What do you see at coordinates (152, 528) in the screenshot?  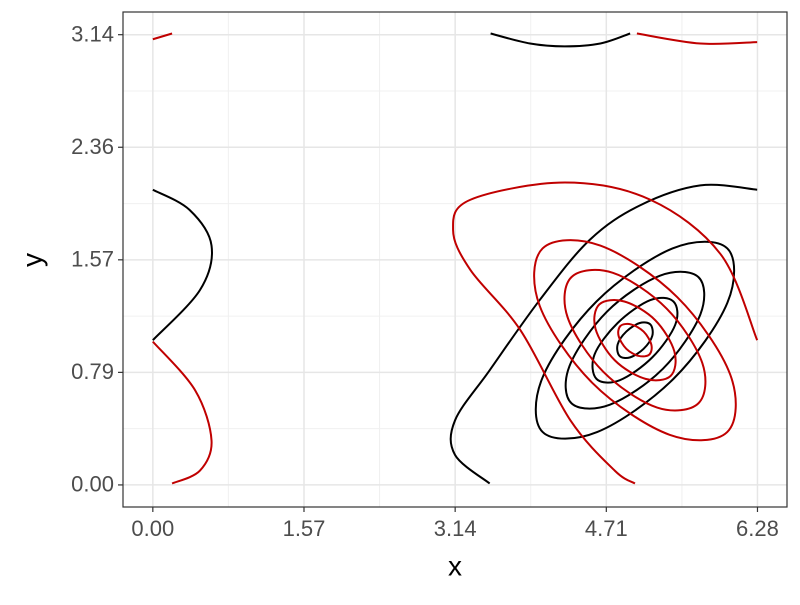 I see `x-tick-label: 0.00` at bounding box center [152, 528].